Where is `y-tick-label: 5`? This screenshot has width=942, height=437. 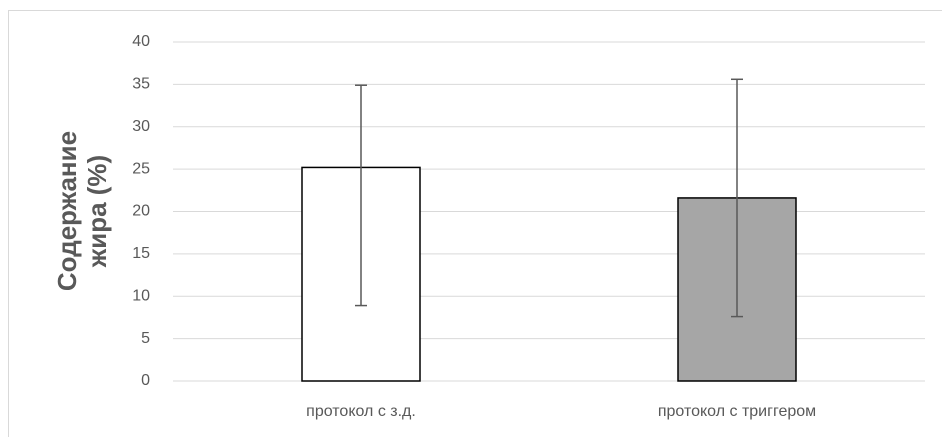
y-tick-label: 5 is located at coordinates (145, 338).